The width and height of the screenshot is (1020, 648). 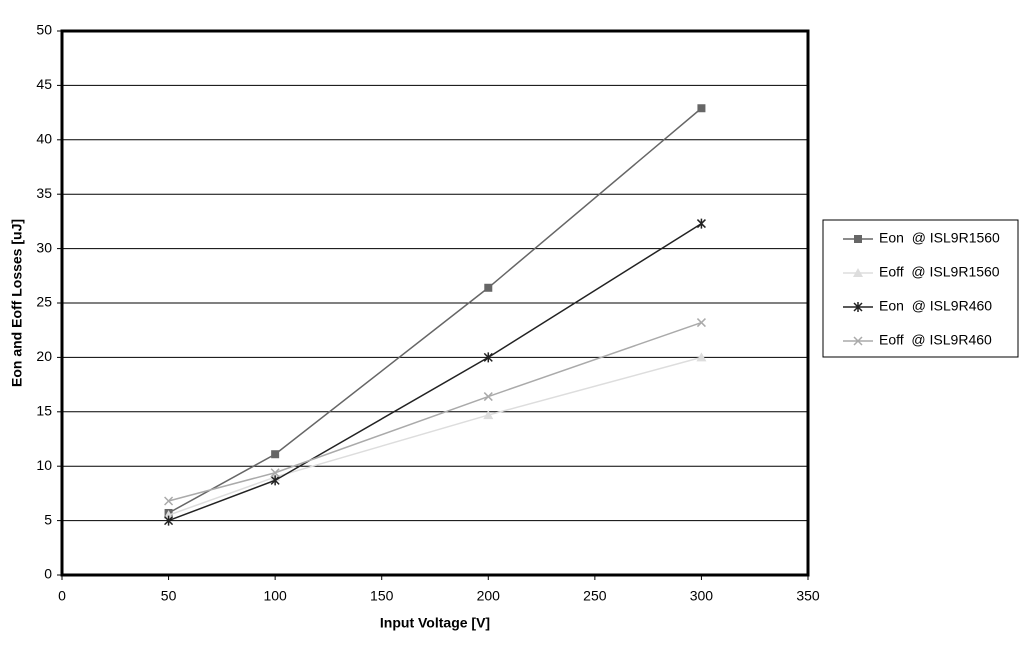 I want to click on x-tick-label: 0, so click(x=62, y=596).